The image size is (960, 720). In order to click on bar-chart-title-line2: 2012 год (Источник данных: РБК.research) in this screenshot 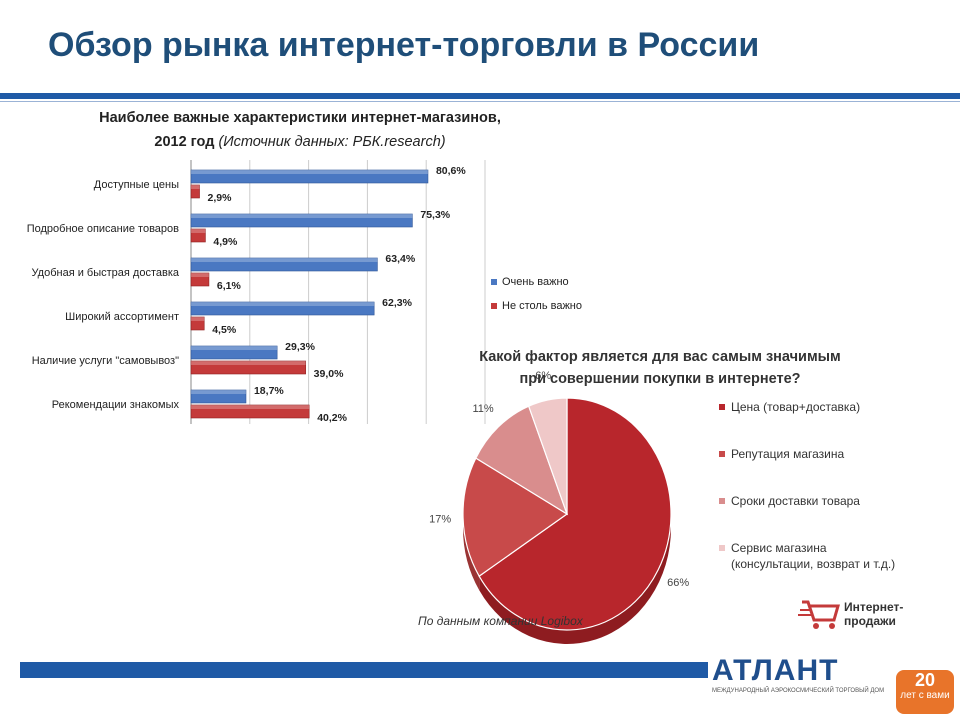, I will do `click(300, 142)`.